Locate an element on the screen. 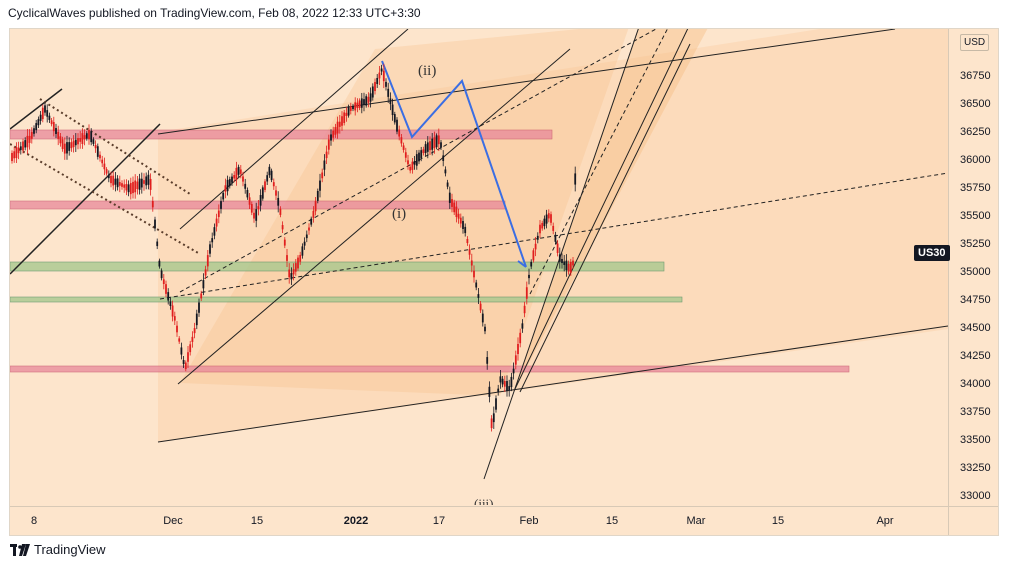  price-tick-label: 33500 is located at coordinates (975, 440).